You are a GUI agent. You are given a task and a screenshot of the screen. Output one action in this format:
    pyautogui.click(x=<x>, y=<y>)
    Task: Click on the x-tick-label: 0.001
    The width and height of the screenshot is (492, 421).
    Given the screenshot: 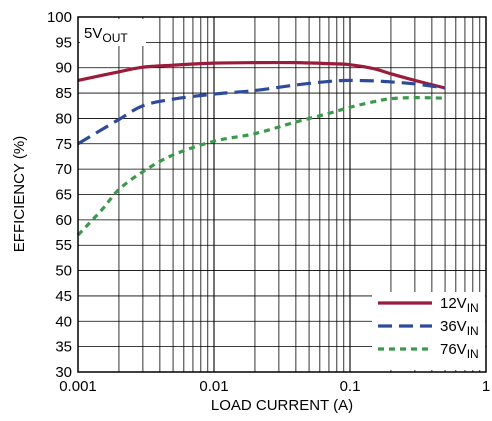 What is the action you would take?
    pyautogui.click(x=78, y=386)
    